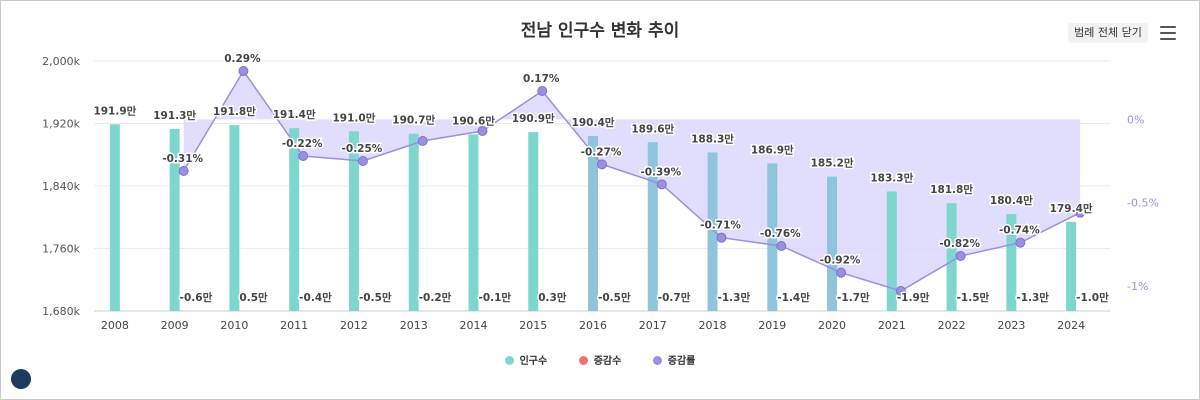 The image size is (1200, 400). Describe the element at coordinates (653, 325) in the screenshot. I see `x-tick-label: 2017` at that location.